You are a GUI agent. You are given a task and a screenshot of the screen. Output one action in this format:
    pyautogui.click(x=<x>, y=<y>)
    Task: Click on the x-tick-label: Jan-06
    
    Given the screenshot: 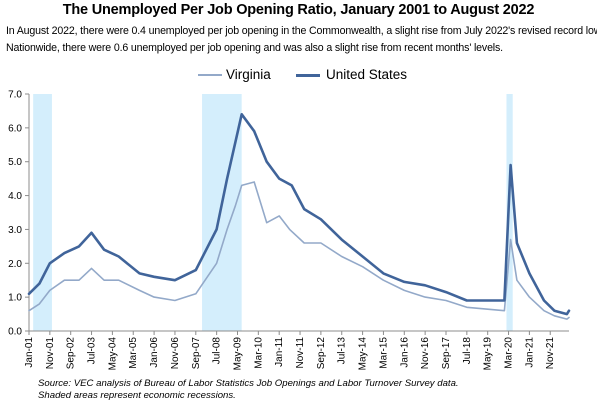 What is the action you would take?
    pyautogui.click(x=154, y=352)
    